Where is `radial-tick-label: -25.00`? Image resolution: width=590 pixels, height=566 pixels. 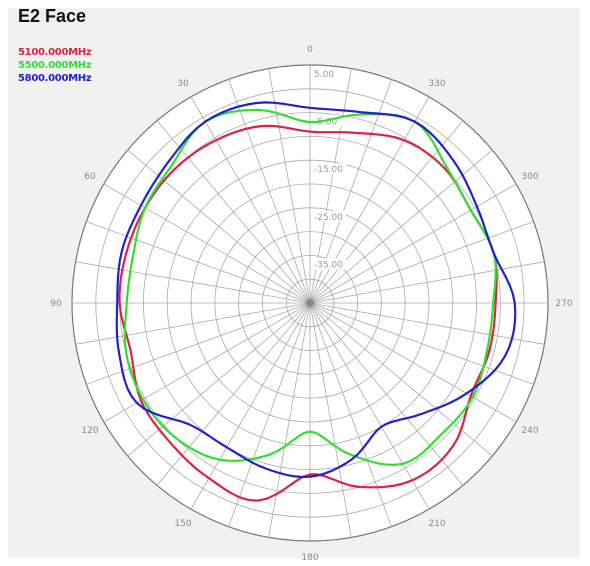
radial-tick-label: -25.00 is located at coordinates (328, 218).